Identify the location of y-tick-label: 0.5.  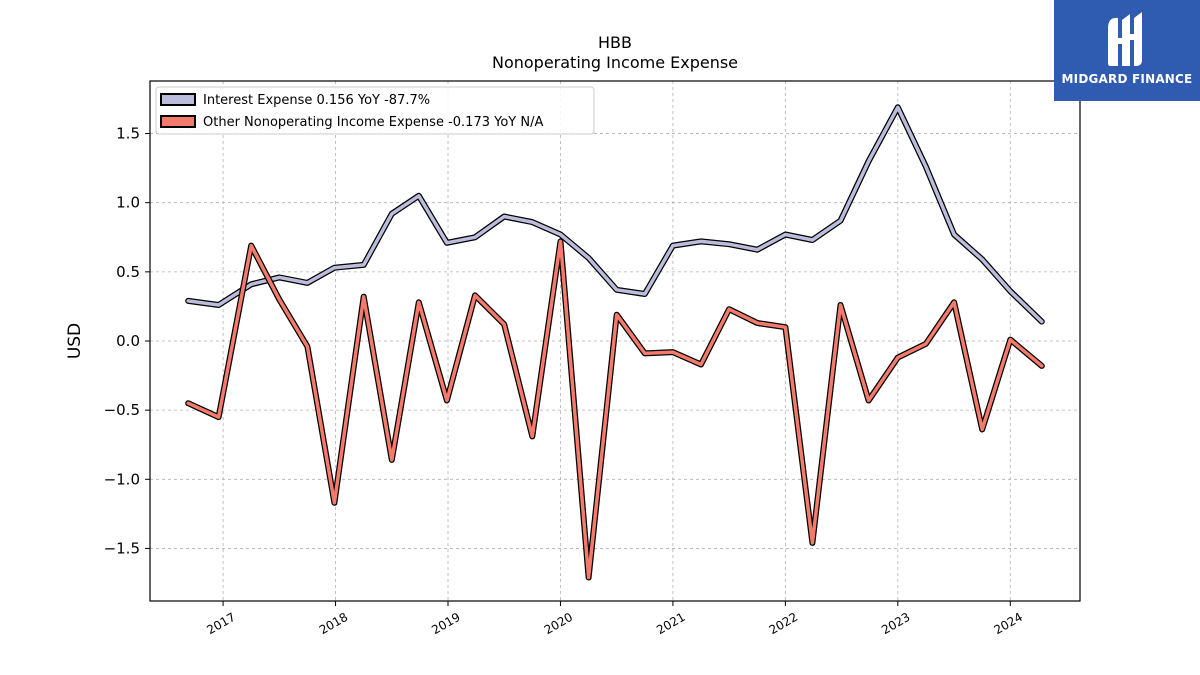
(128, 272).